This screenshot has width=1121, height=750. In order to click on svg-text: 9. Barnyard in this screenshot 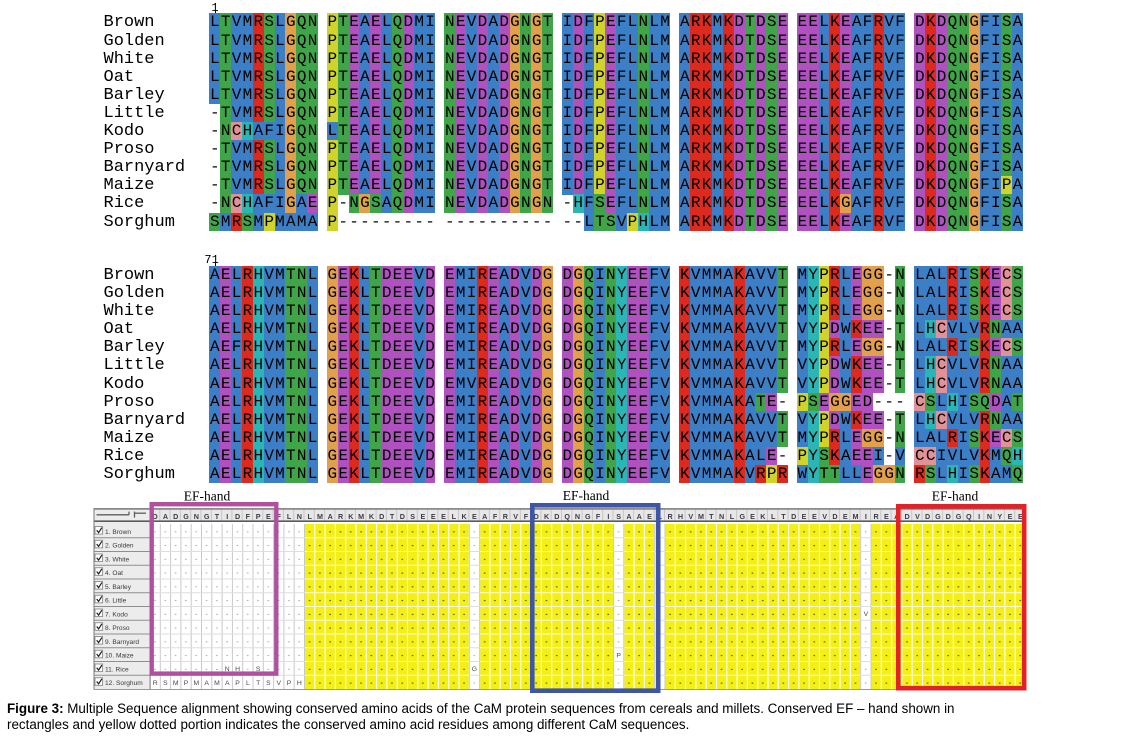, I will do `click(122, 642)`.